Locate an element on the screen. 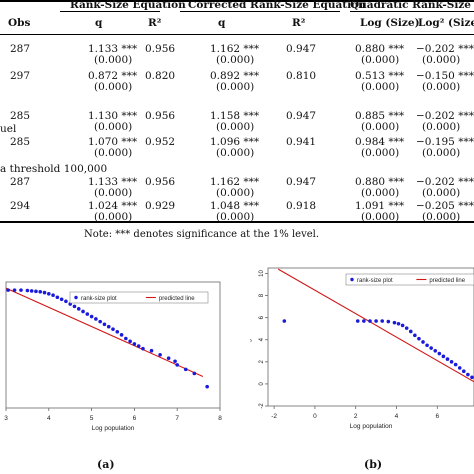  y-tick-label: -2 is located at coordinates (262, 406).